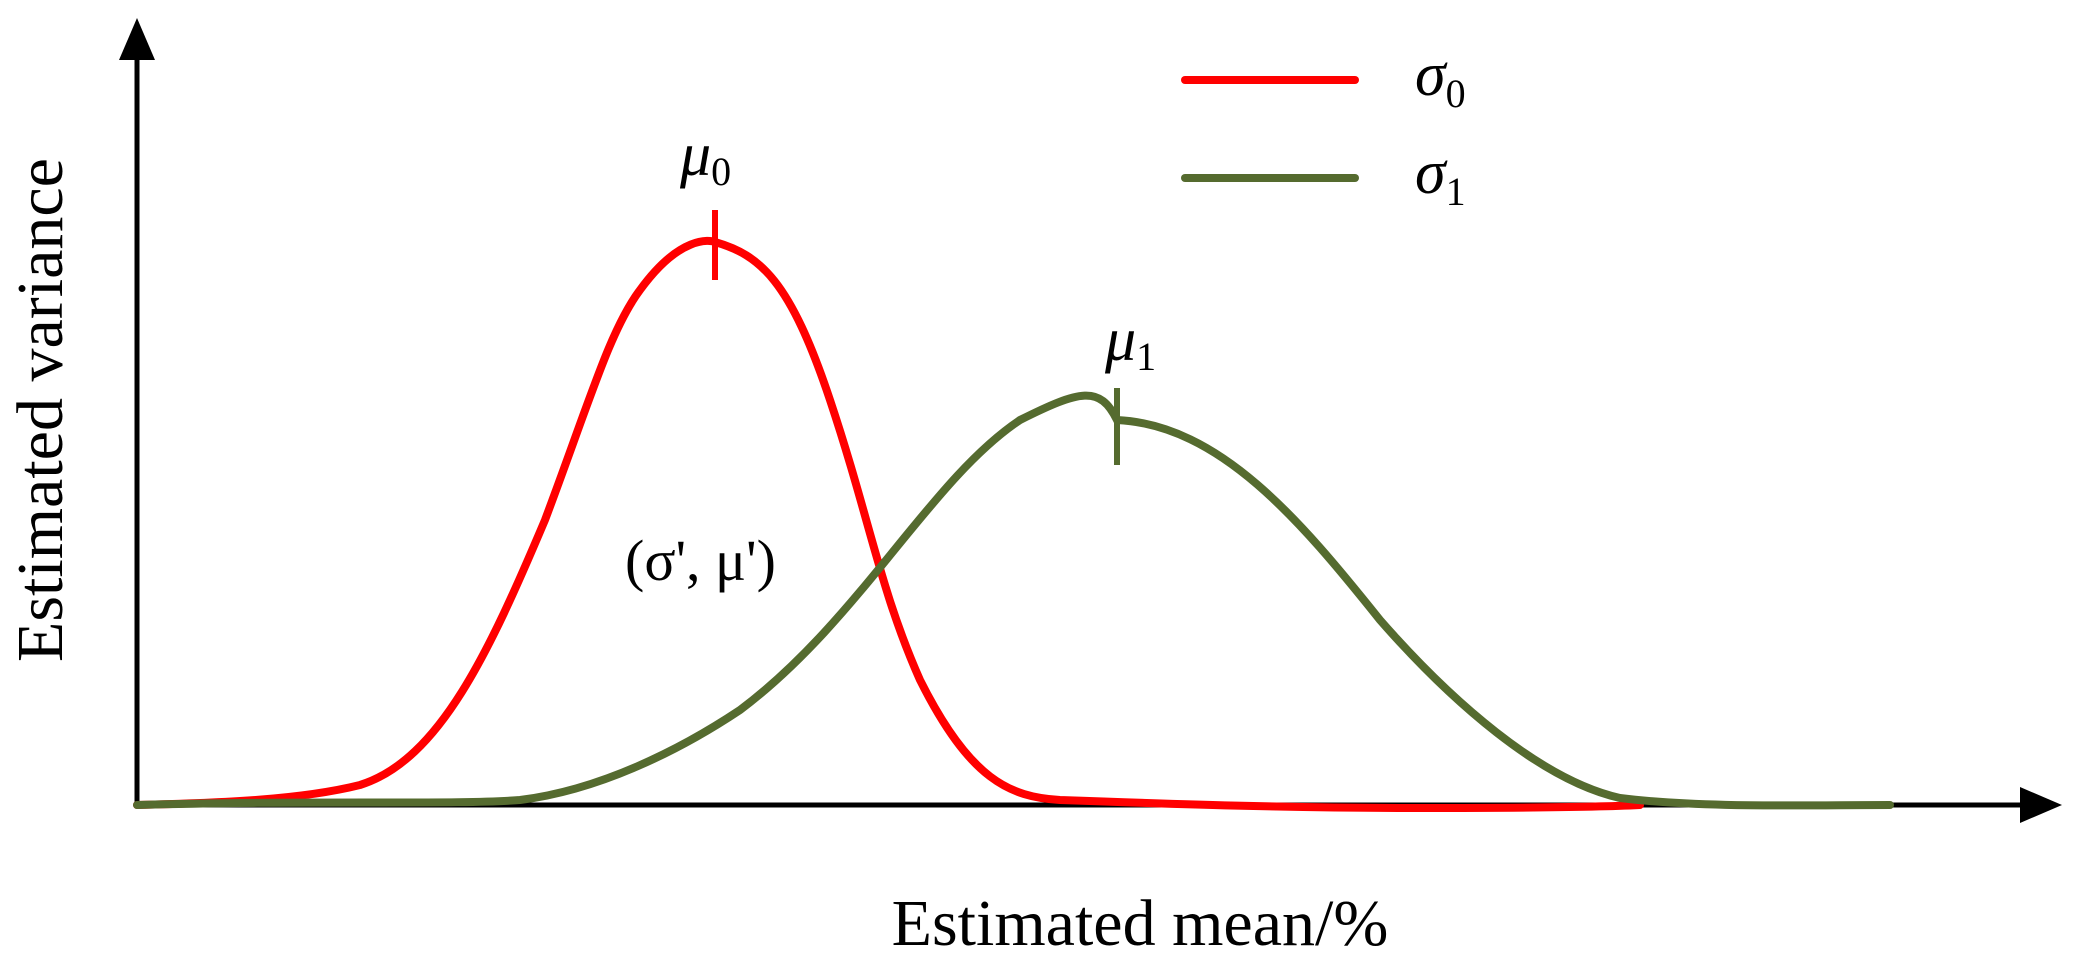 The height and width of the screenshot is (968, 2073). Describe the element at coordinates (1440, 78) in the screenshot. I see `legend-label-sigma0: σ0` at that location.